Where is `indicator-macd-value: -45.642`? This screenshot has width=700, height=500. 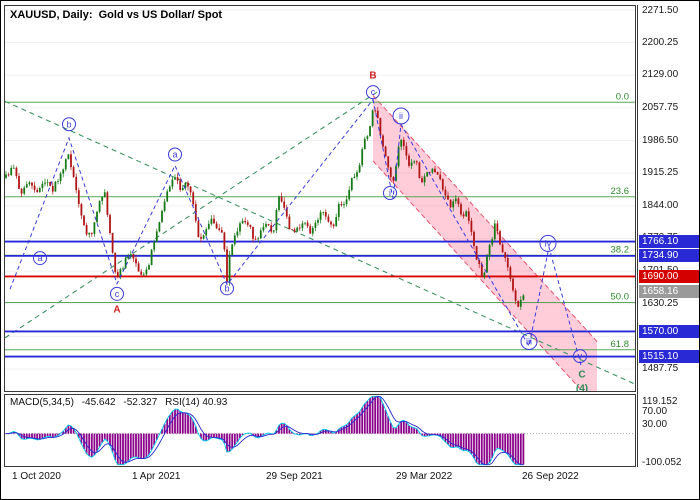 indicator-macd-value: -45.642 is located at coordinates (98, 402).